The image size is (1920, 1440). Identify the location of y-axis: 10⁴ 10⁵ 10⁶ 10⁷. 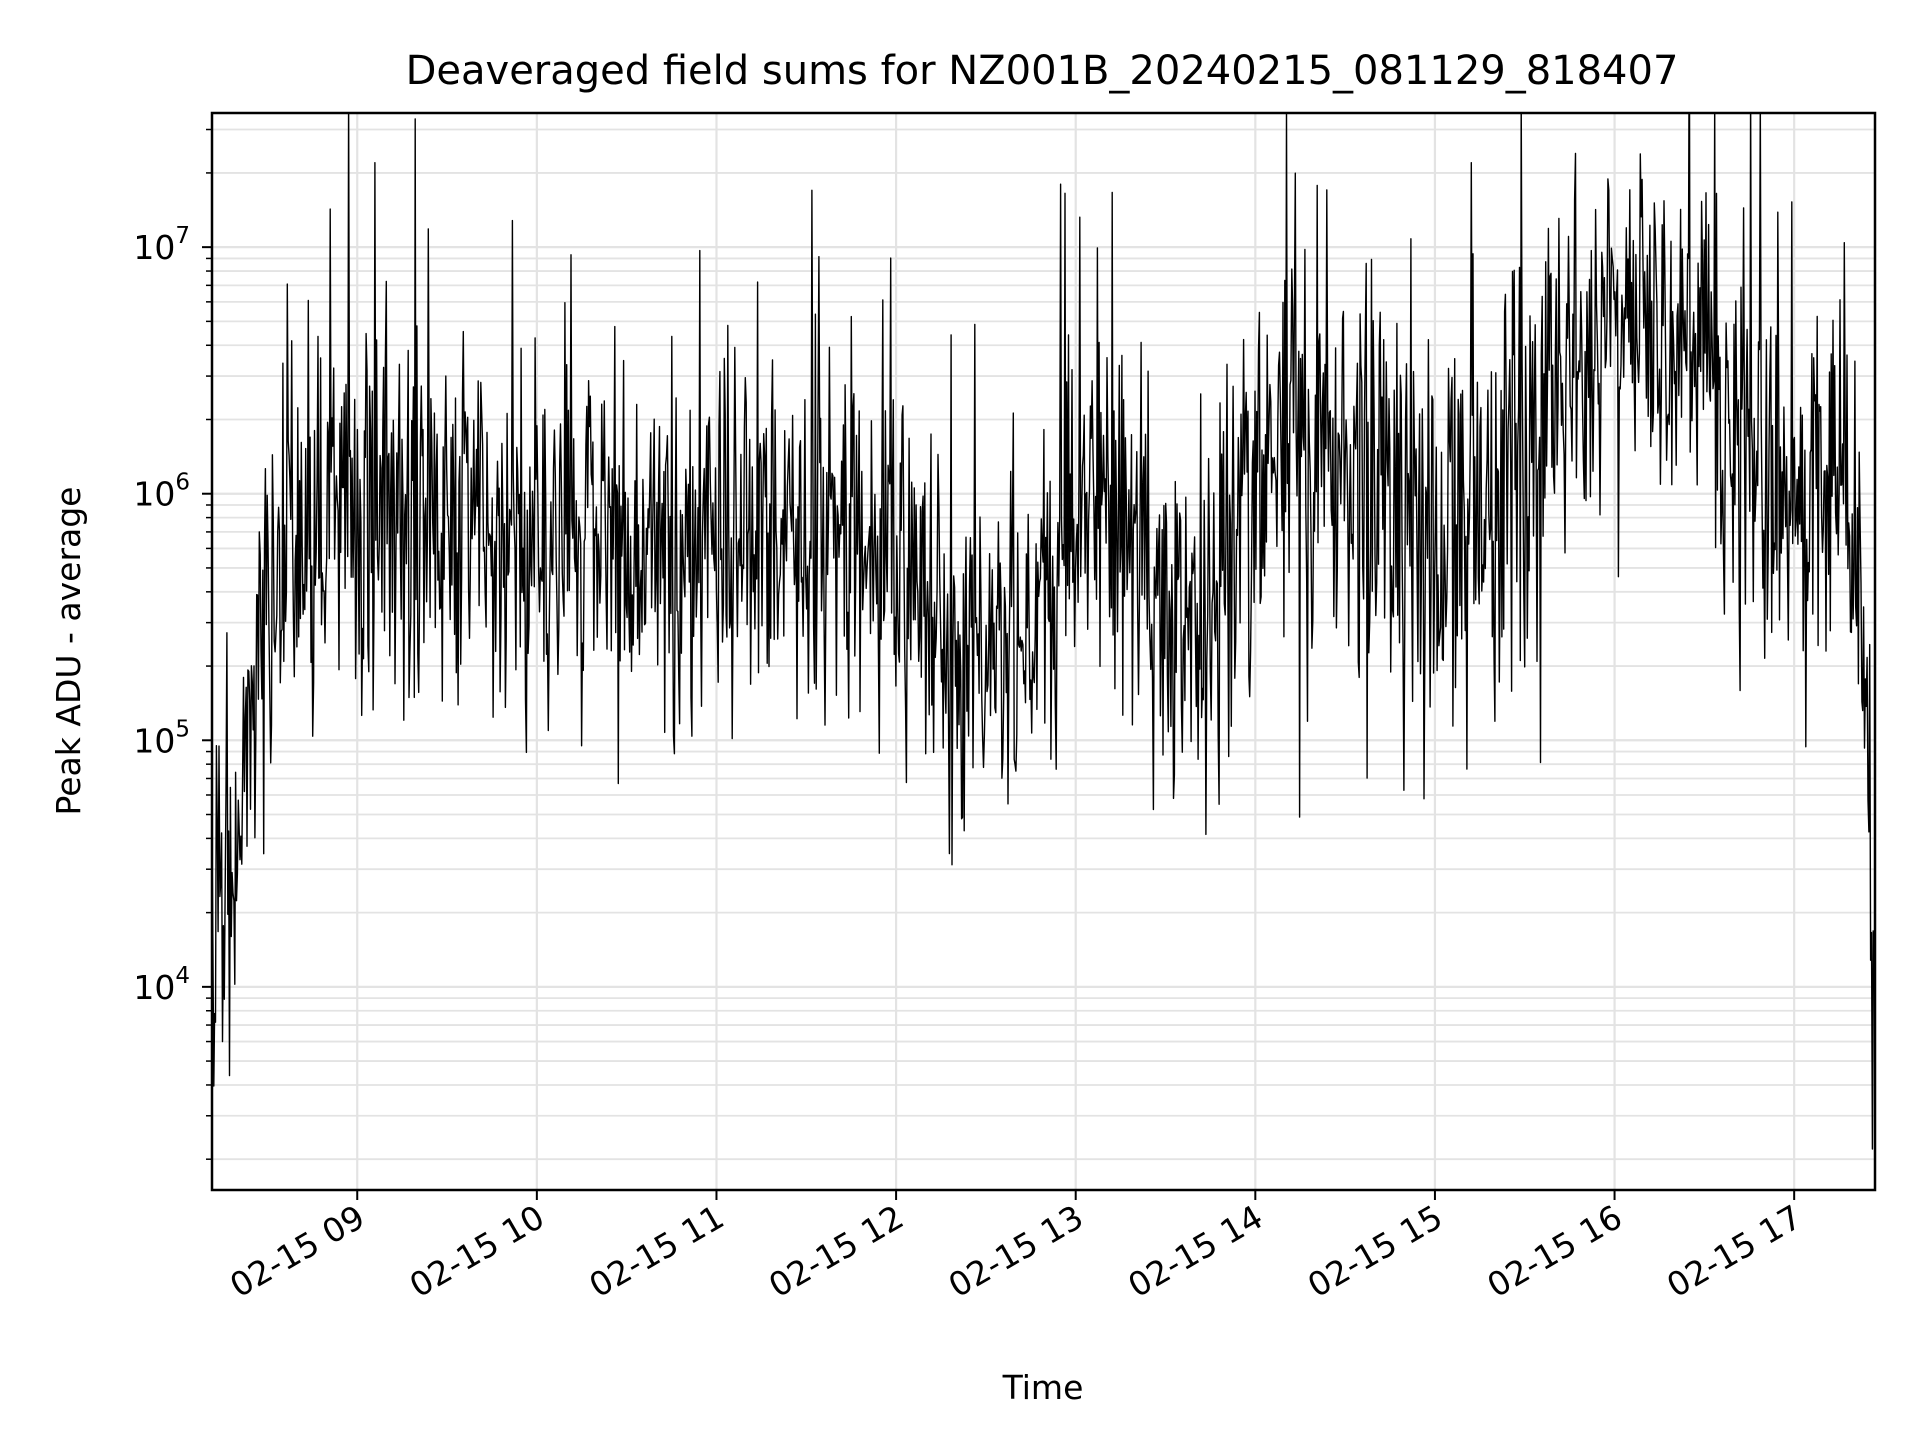
(172, 644).